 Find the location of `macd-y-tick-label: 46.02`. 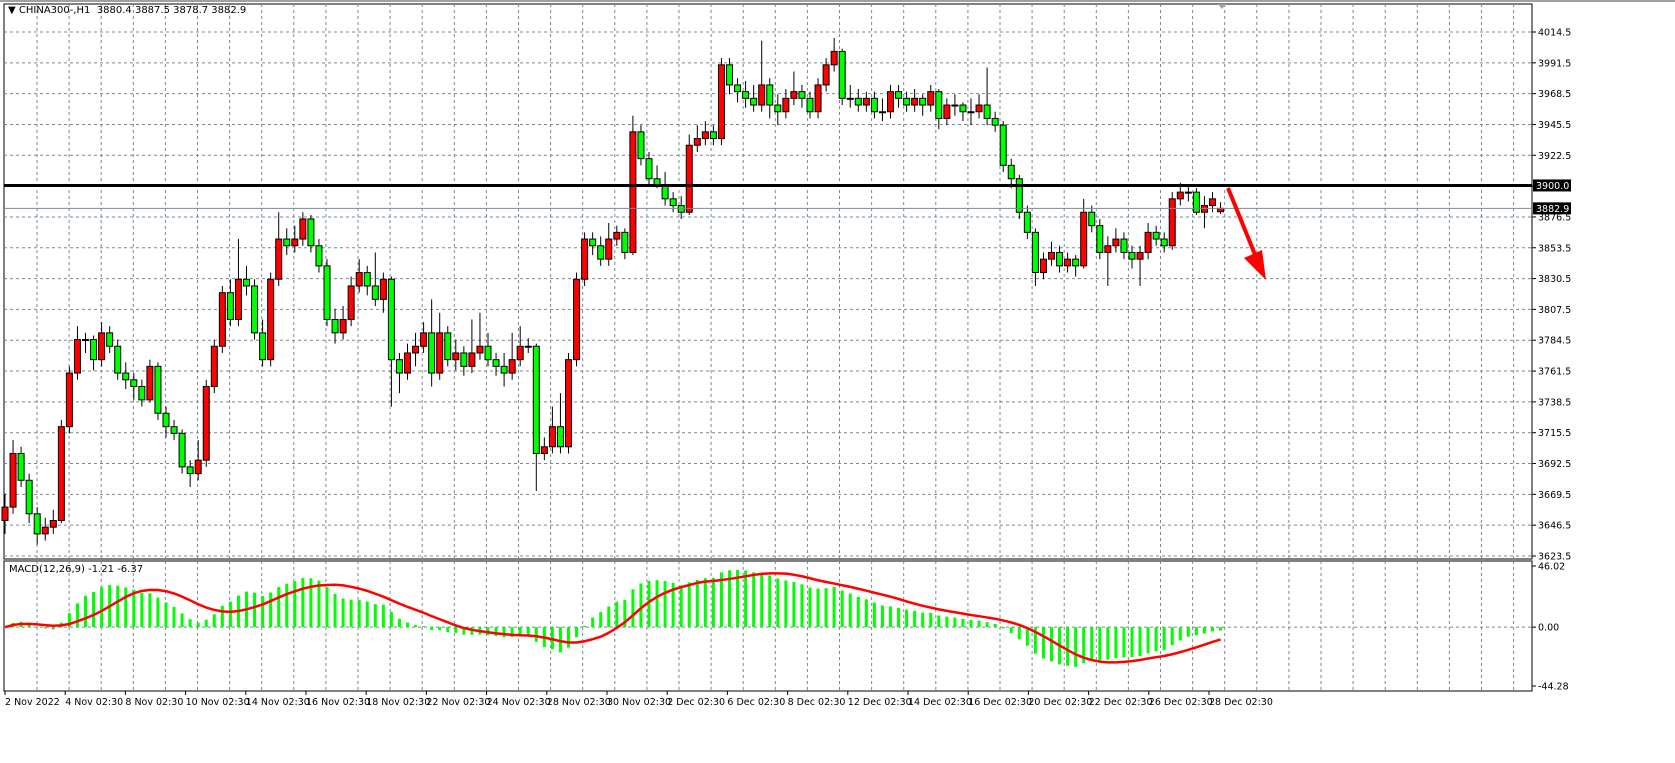

macd-y-tick-label: 46.02 is located at coordinates (1551, 567).